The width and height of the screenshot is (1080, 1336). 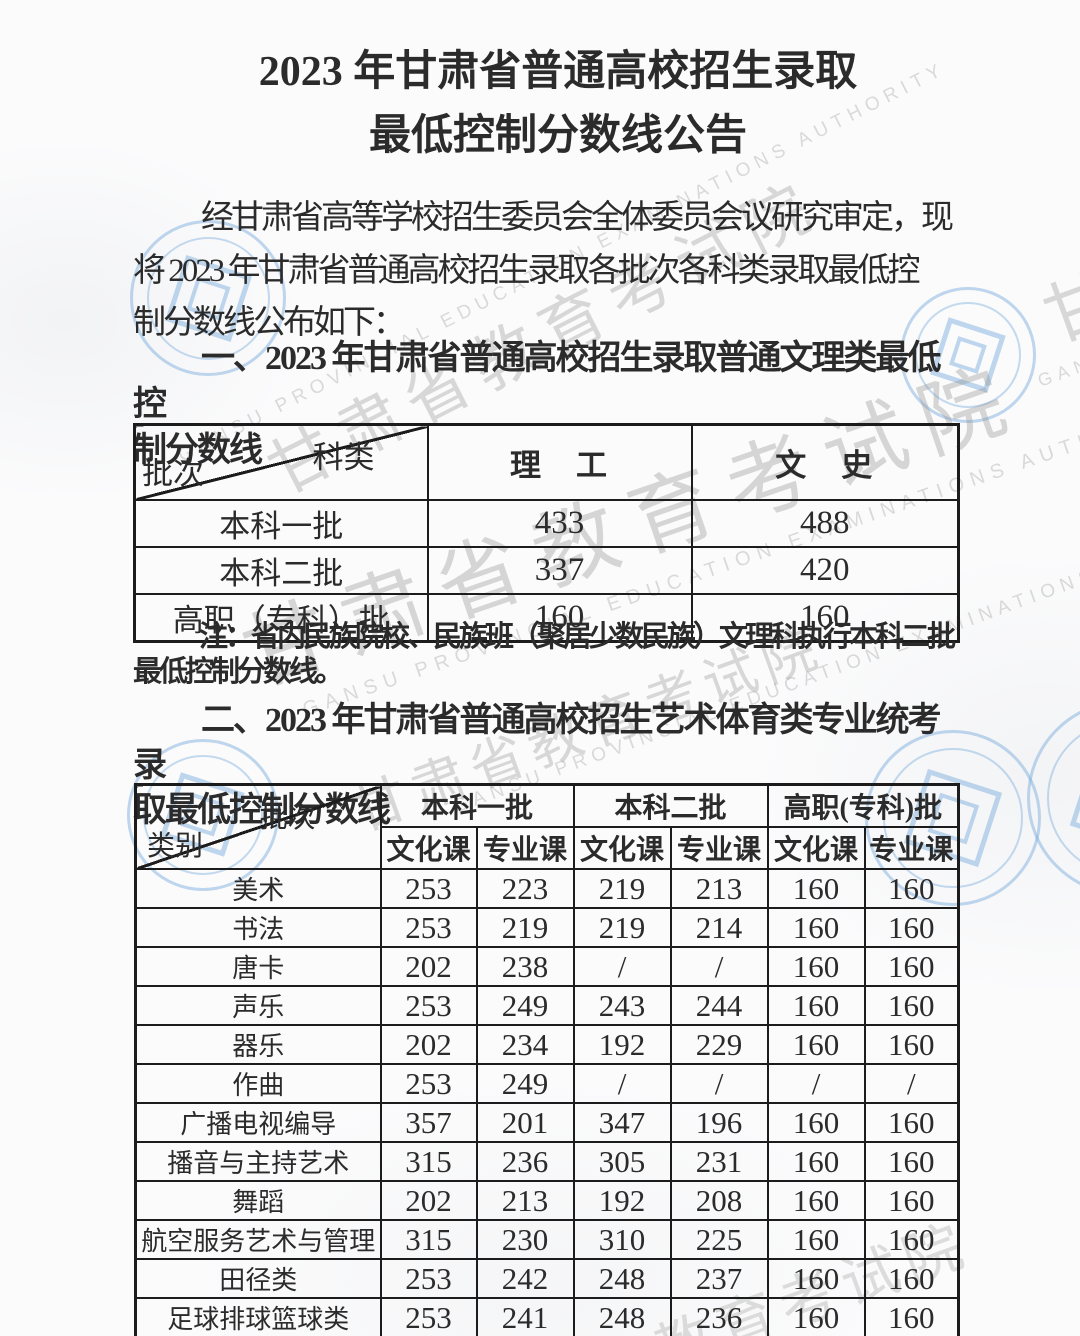 What do you see at coordinates (175, 846) in the screenshot?
I see `corner-label-category: 类别` at bounding box center [175, 846].